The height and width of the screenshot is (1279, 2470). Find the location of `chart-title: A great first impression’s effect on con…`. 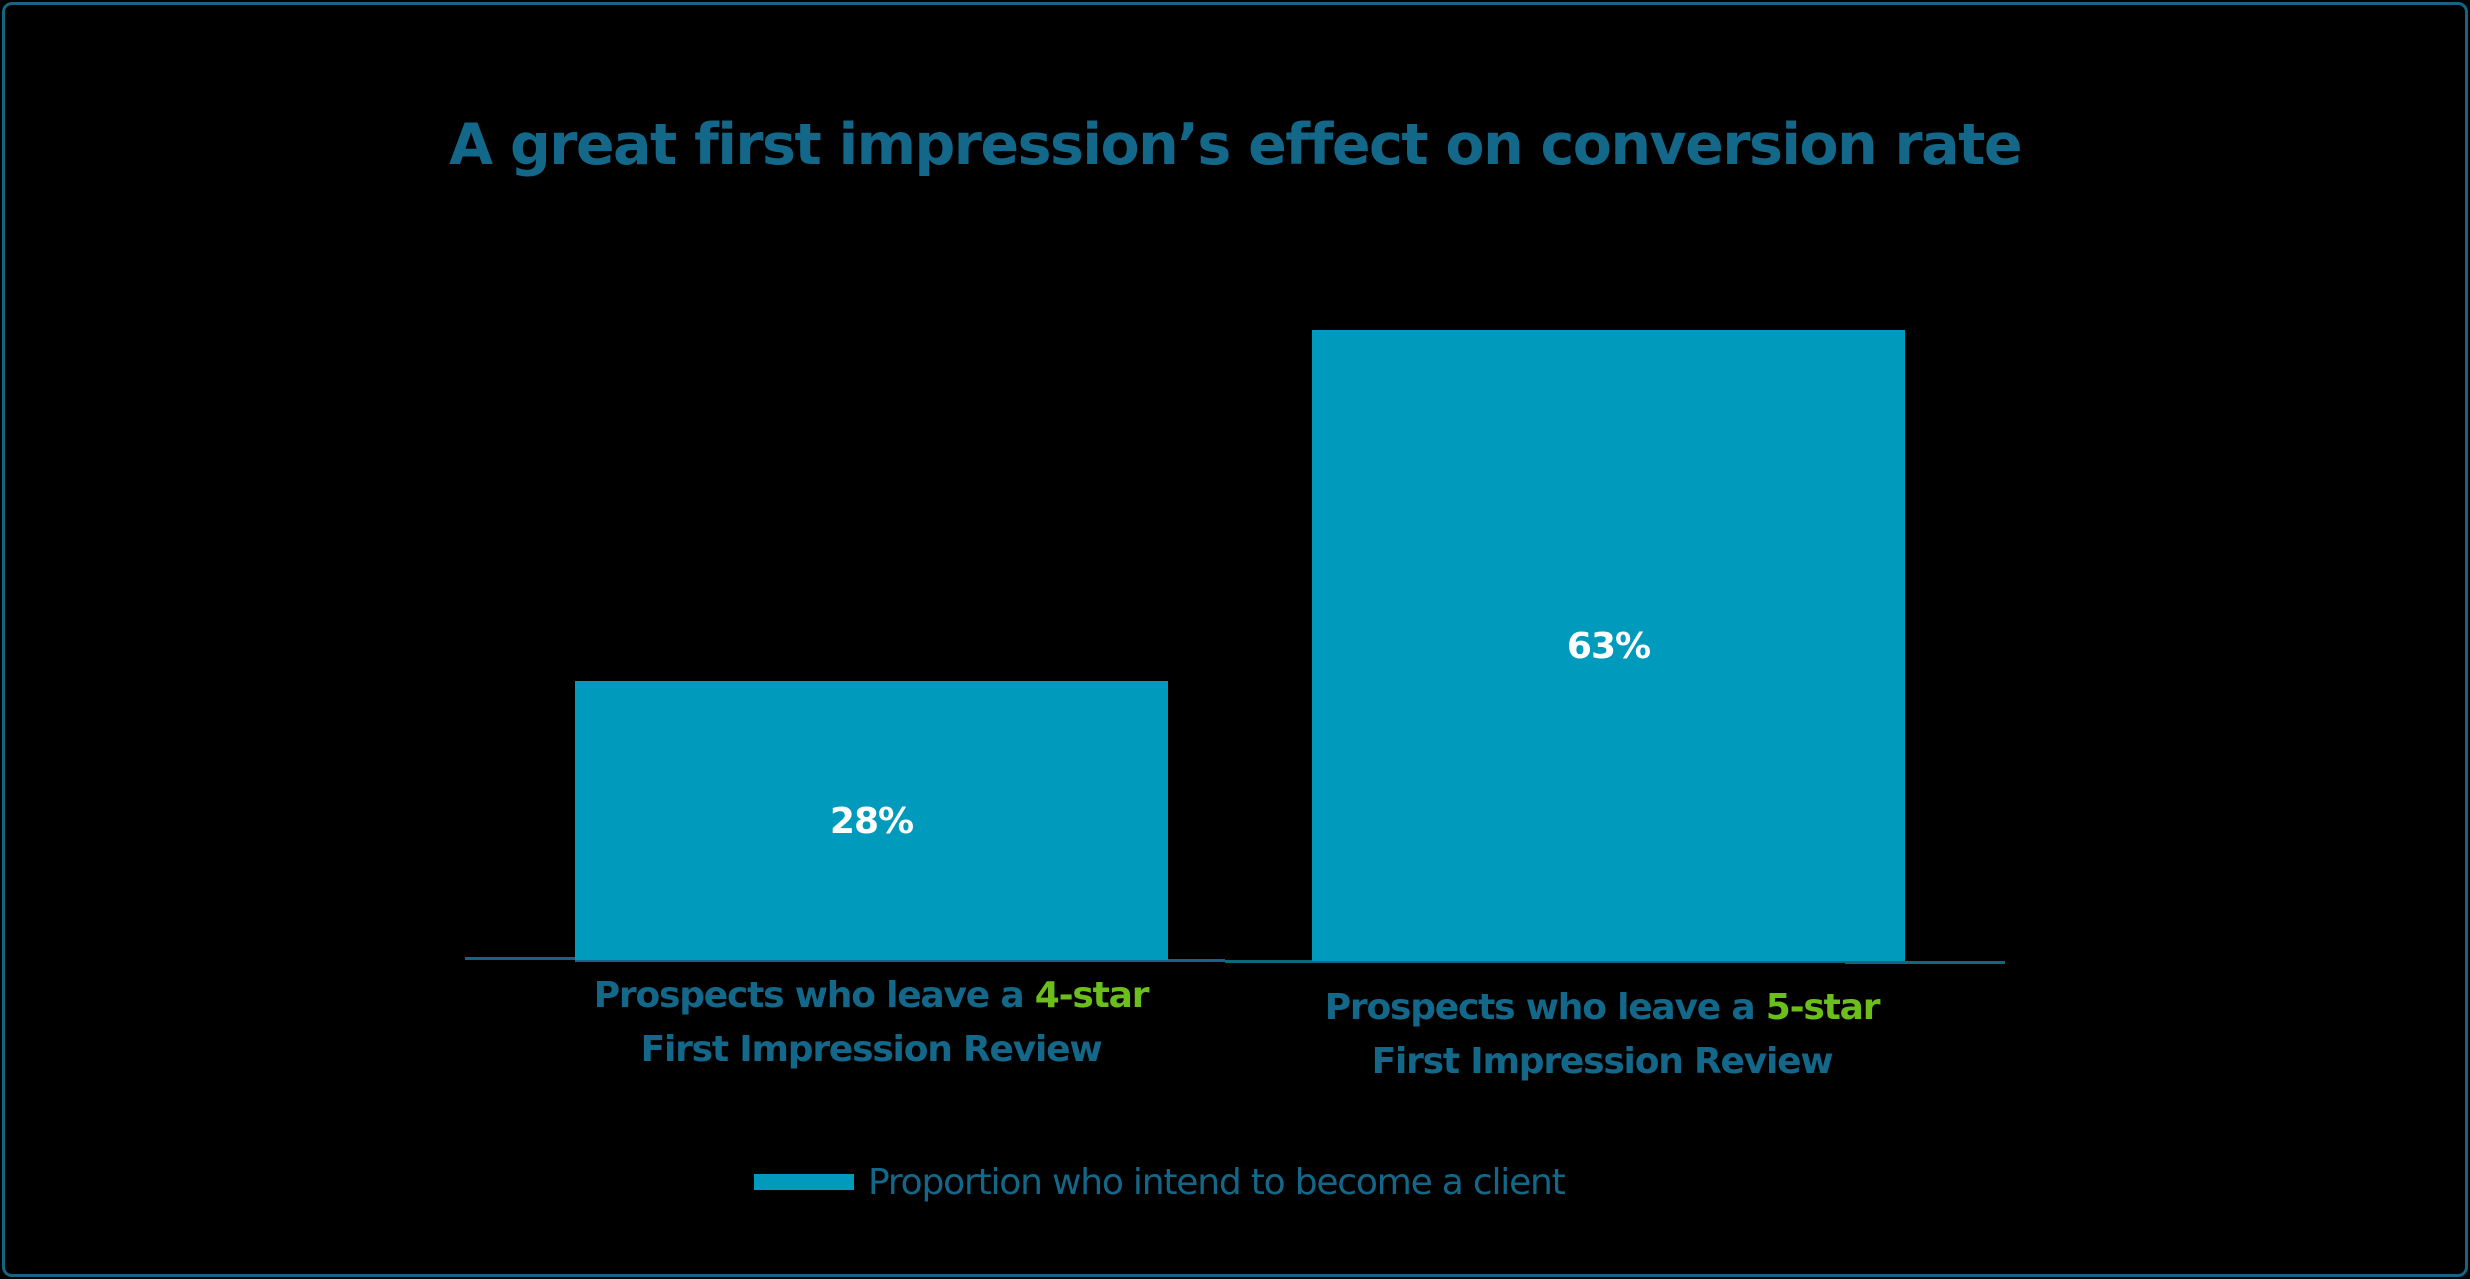

chart-title: A great first impression’s effect on con… is located at coordinates (1235, 145).